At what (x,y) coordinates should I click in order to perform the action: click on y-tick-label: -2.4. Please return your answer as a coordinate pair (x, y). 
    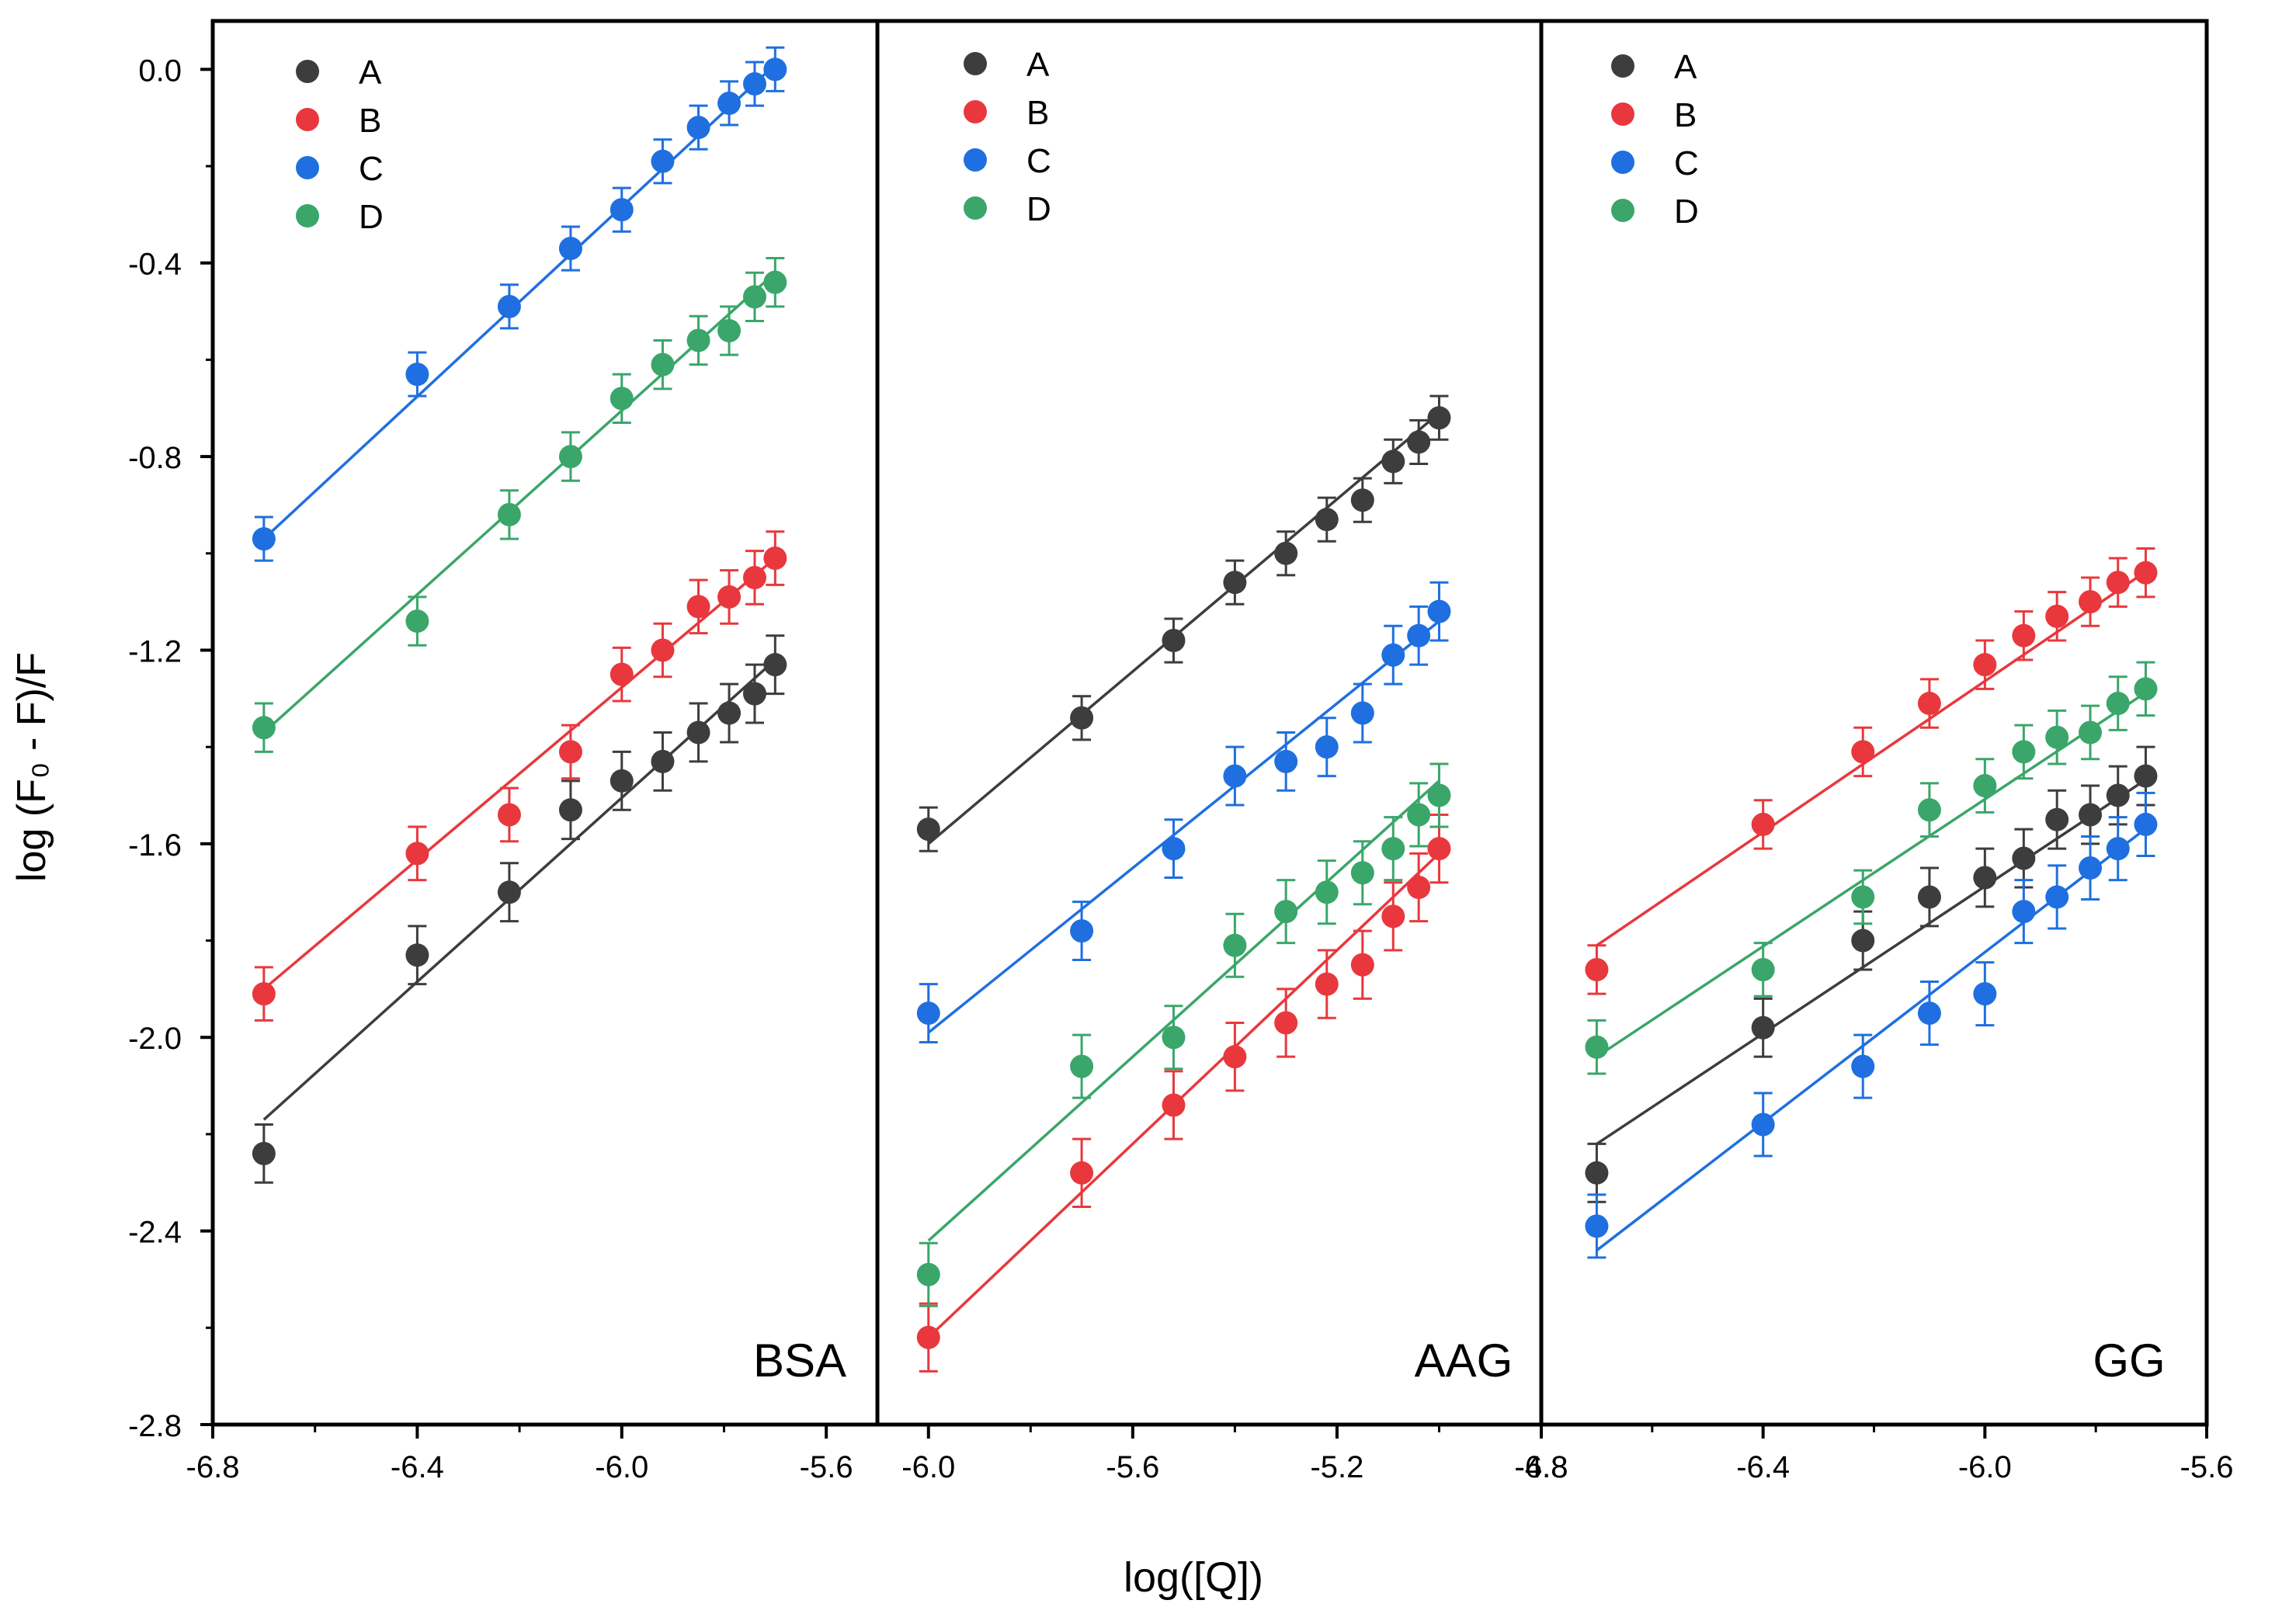
    Looking at the image, I should click on (155, 1233).